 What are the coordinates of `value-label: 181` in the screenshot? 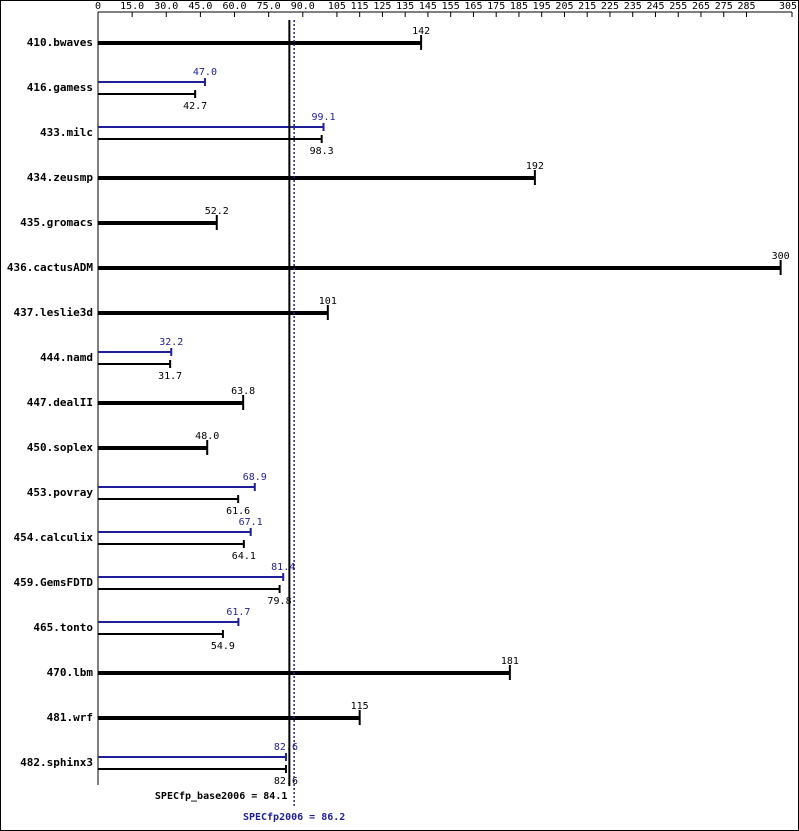 It's located at (510, 661).